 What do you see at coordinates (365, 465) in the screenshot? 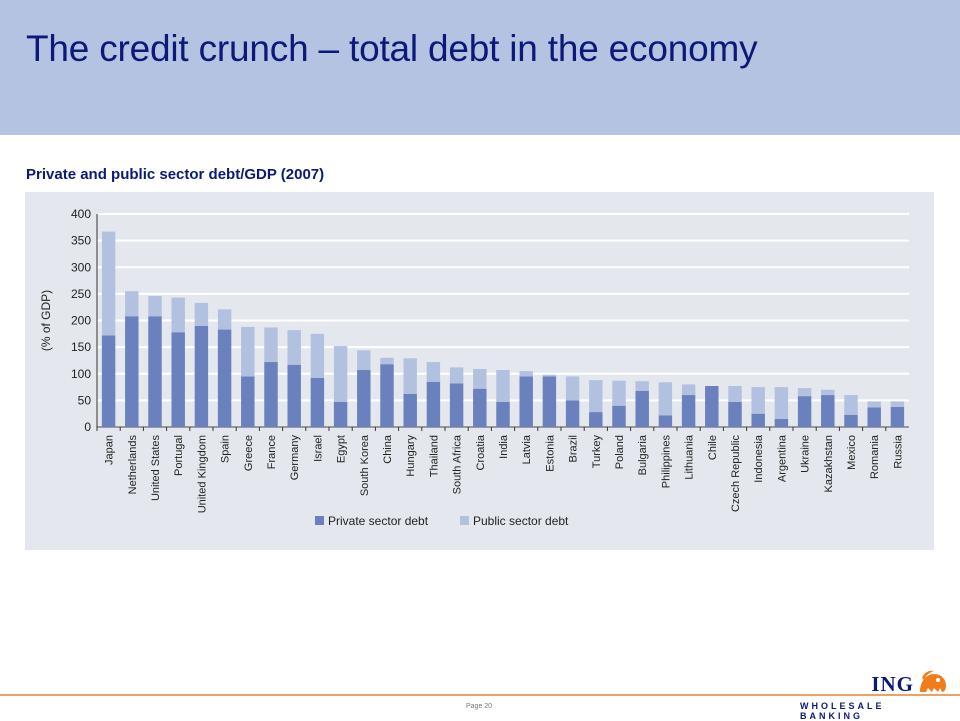
I see `x-tick-label: South Korea` at bounding box center [365, 465].